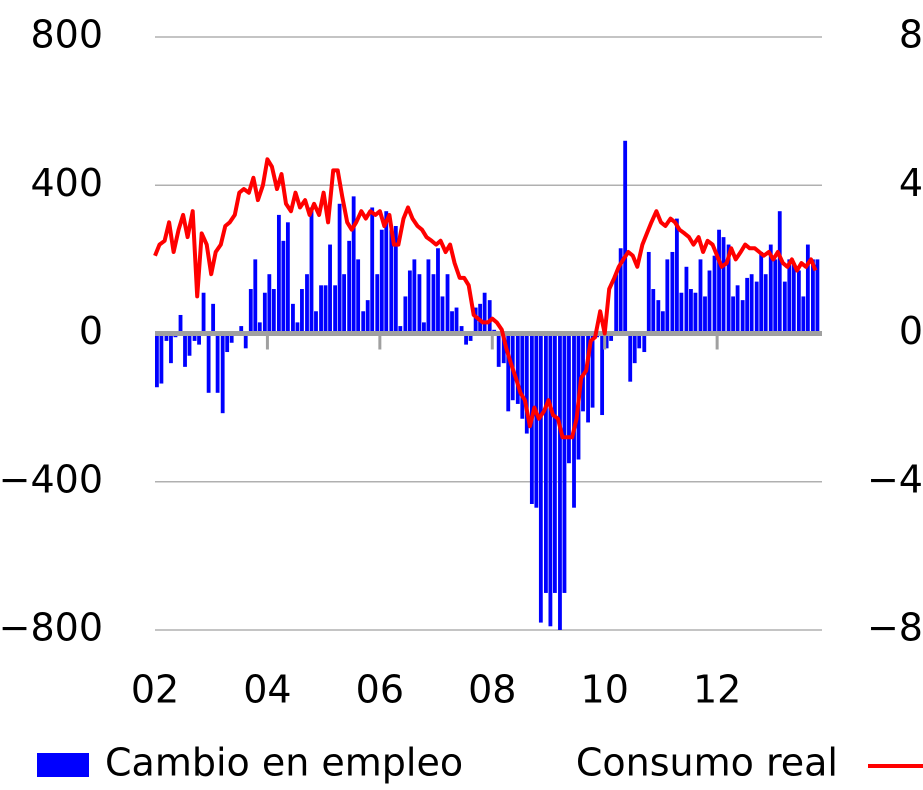 Image resolution: width=923 pixels, height=790 pixels. What do you see at coordinates (66, 35) in the screenshot?
I see `y-tick-label: 800` at bounding box center [66, 35].